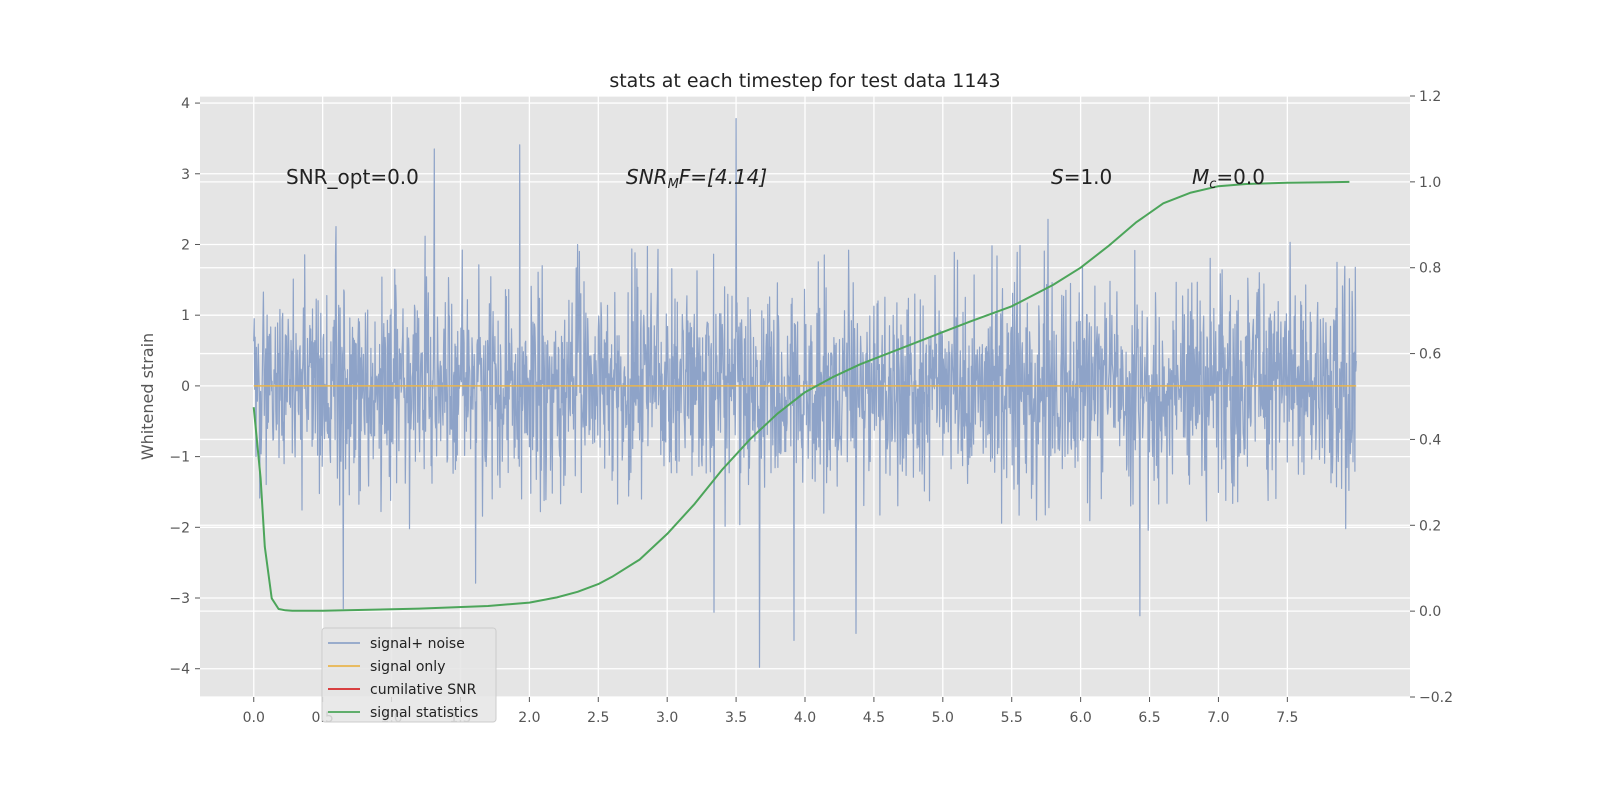 This screenshot has height=800, width=1600. What do you see at coordinates (179, 599) in the screenshot?
I see `y-tick-label: −3` at bounding box center [179, 599].